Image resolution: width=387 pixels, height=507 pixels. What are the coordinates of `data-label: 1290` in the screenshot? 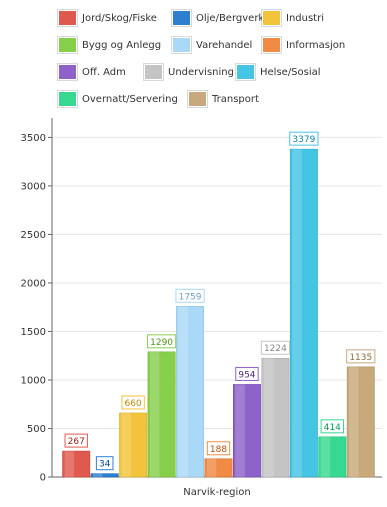 It's located at (161, 343).